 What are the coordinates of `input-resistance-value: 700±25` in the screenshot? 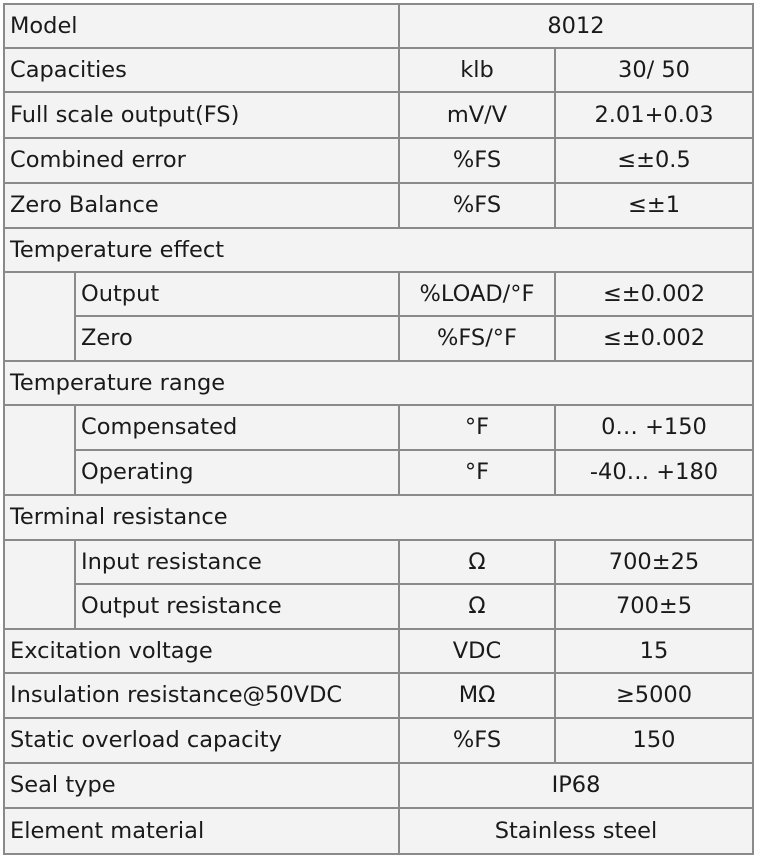 It's located at (655, 563).